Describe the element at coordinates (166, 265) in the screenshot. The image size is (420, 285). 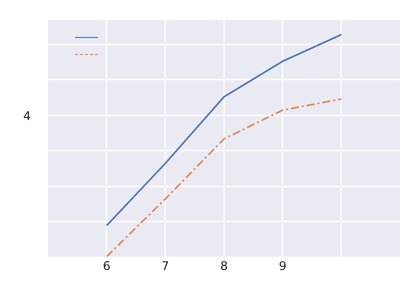
I see `x-tick-label: 7` at that location.